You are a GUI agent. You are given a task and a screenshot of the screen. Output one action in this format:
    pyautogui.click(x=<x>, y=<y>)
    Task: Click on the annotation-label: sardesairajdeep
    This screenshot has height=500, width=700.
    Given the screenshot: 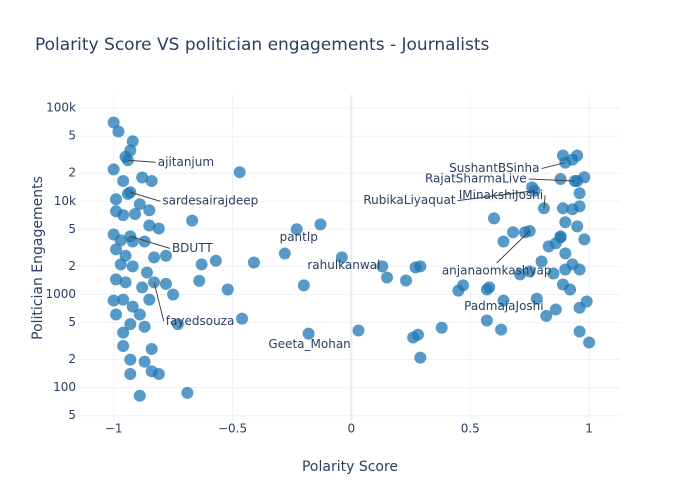 What is the action you would take?
    pyautogui.click(x=210, y=201)
    